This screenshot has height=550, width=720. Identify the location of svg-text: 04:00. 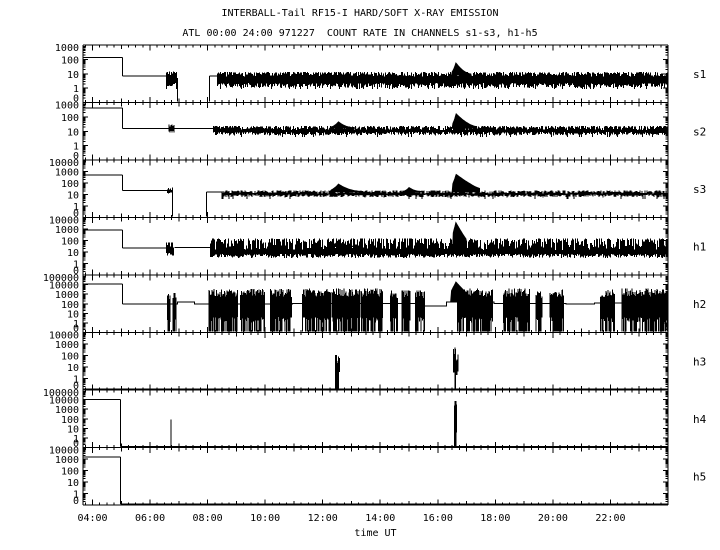
(92, 518).